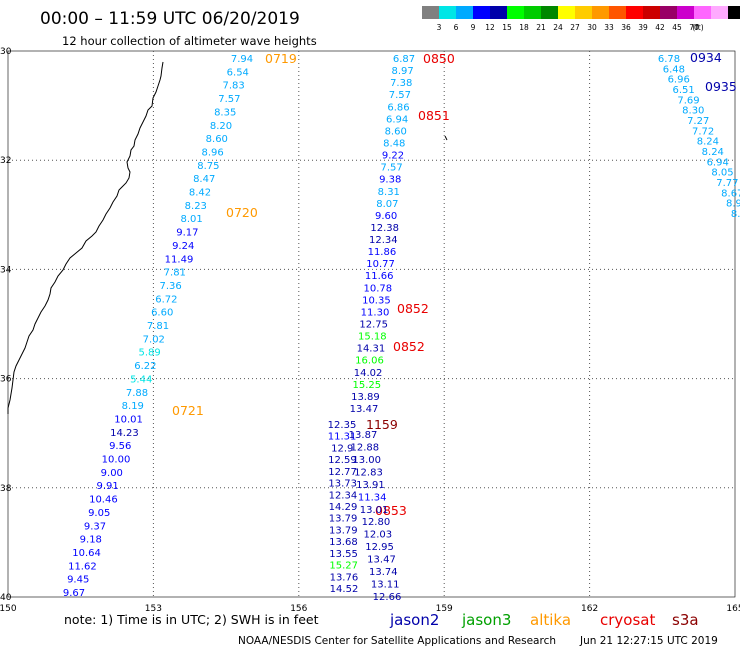  What do you see at coordinates (721, 86) in the screenshot?
I see `pass-time-label: 0935` at bounding box center [721, 86].